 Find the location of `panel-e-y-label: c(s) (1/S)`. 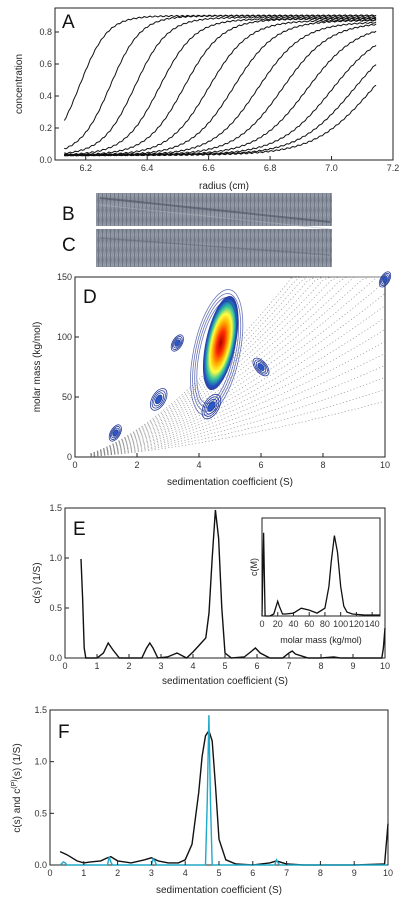

panel-e-y-label: c(s) (1/S) is located at coordinates (37, 582).